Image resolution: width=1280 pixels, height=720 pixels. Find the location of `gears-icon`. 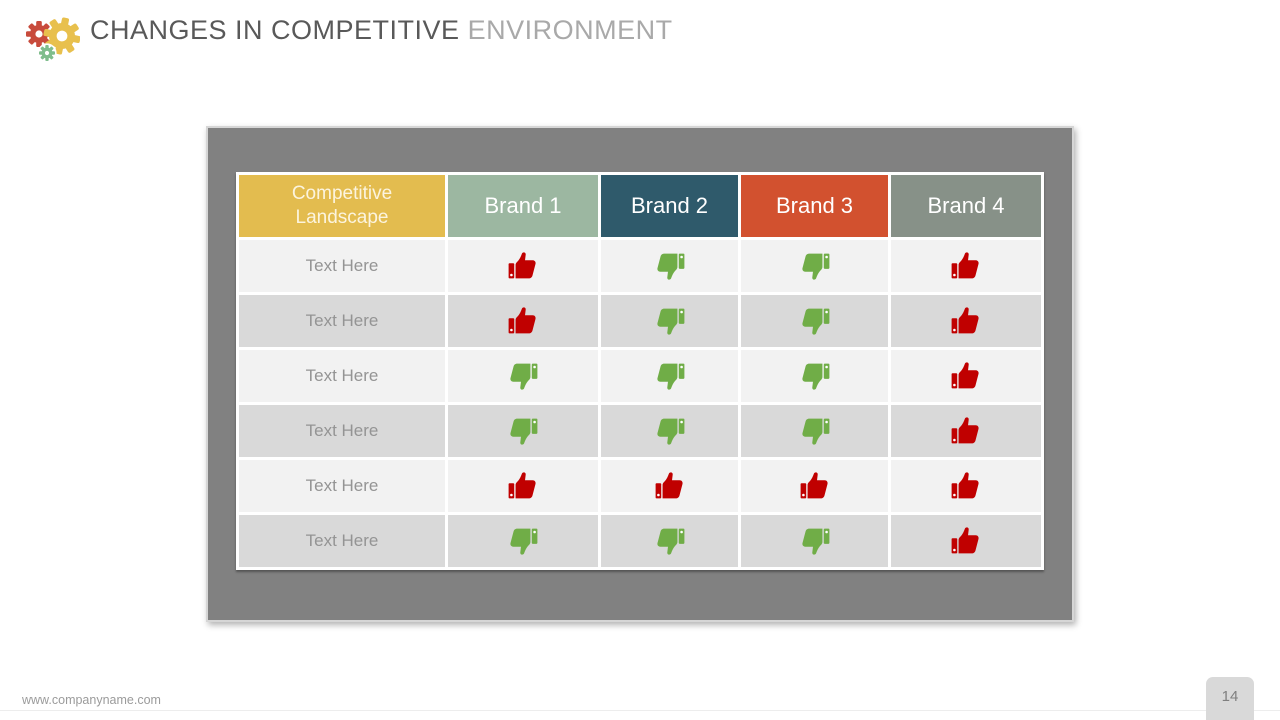

gears-icon is located at coordinates (53, 39).